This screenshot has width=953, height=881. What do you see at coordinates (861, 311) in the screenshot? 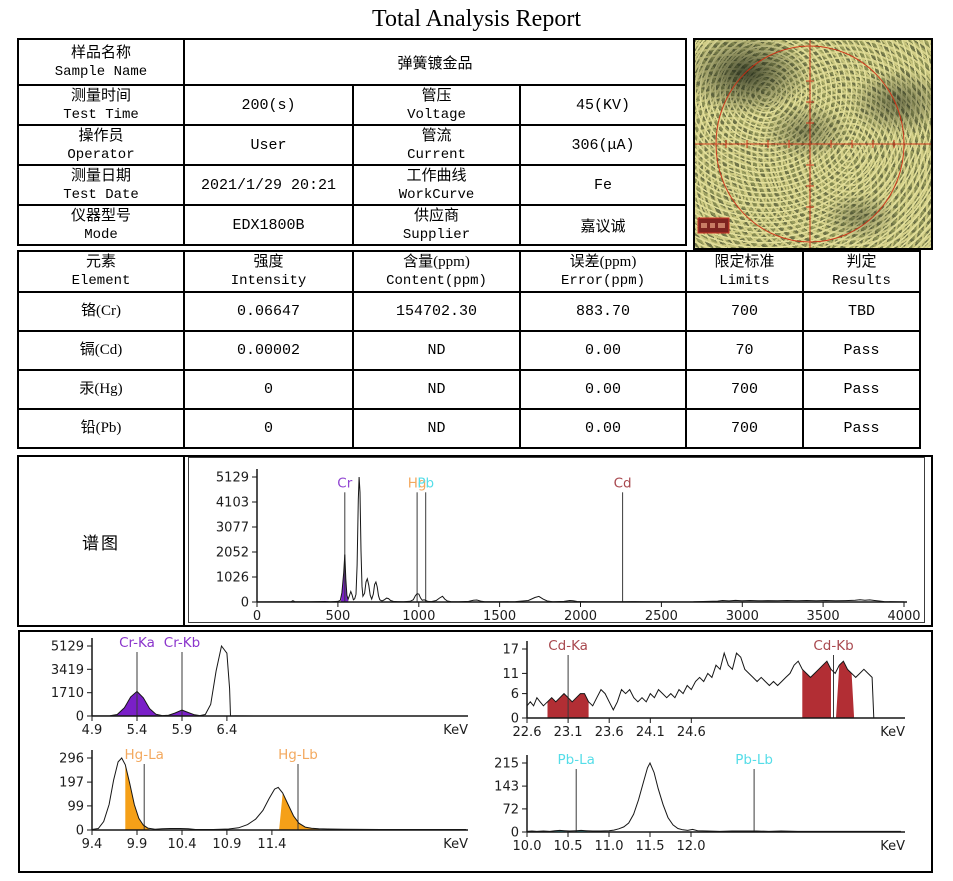
I see `cell-result: TBD` at bounding box center [861, 311].